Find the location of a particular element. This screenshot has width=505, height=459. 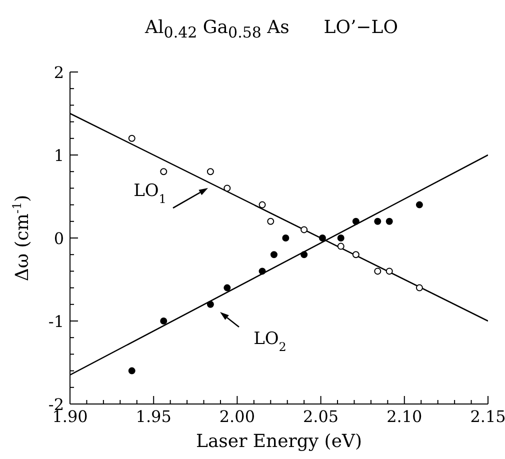

chart-title: Al$_{0.42}$ Ga$_{0.58}$ As LO’−LO is located at coordinates (271, 29).